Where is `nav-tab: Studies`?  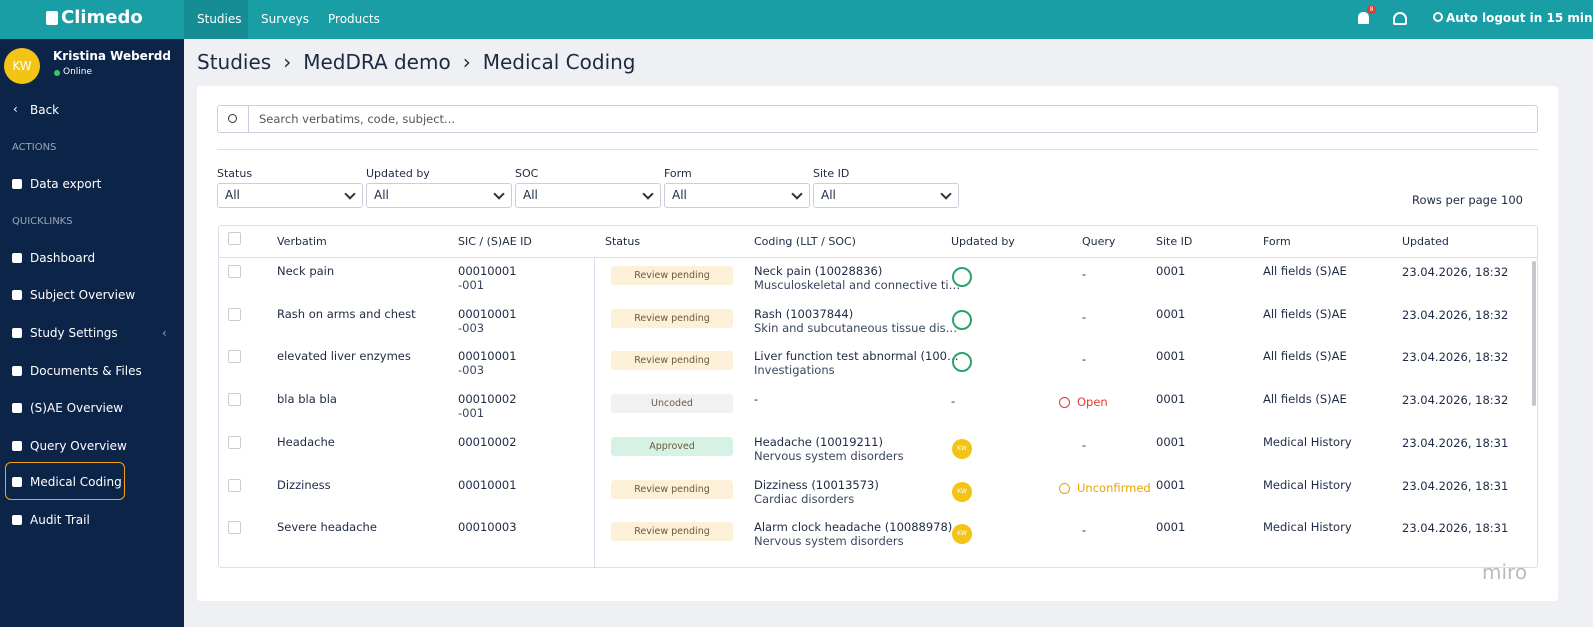 nav-tab: Studies is located at coordinates (219, 19).